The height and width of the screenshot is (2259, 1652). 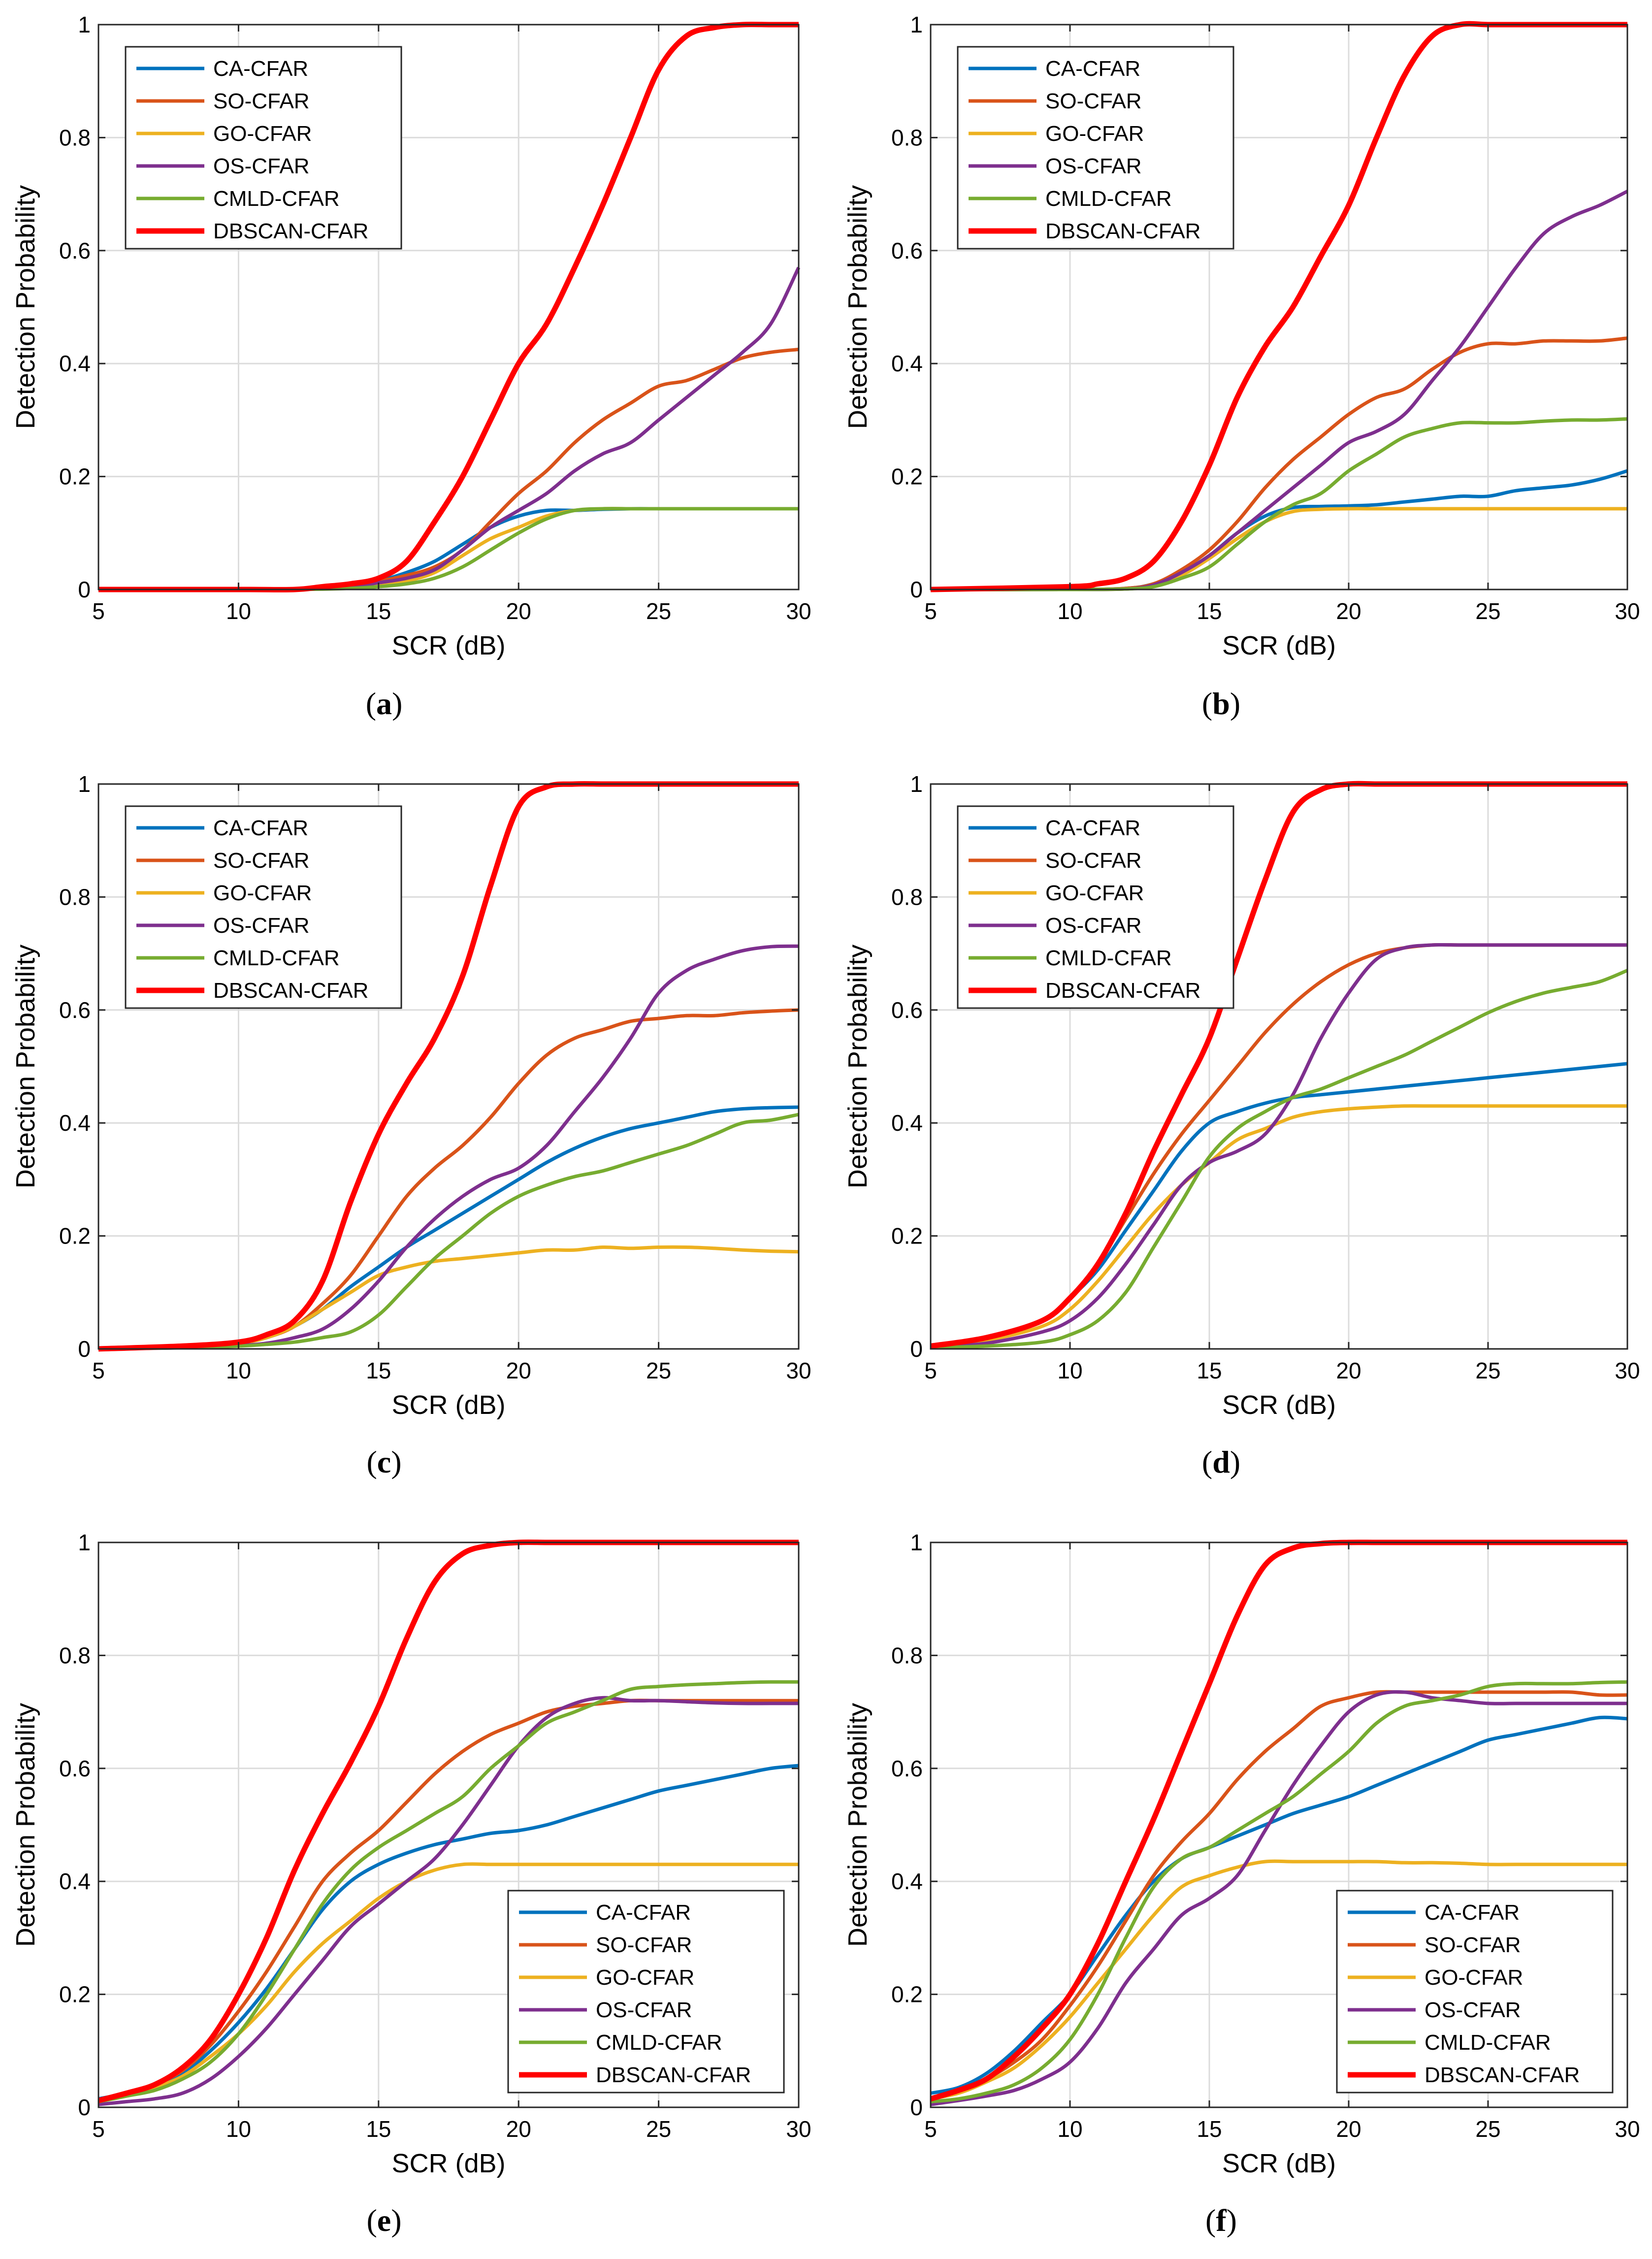 I want to click on y-tick-label: 0.2, so click(x=907, y=1994).